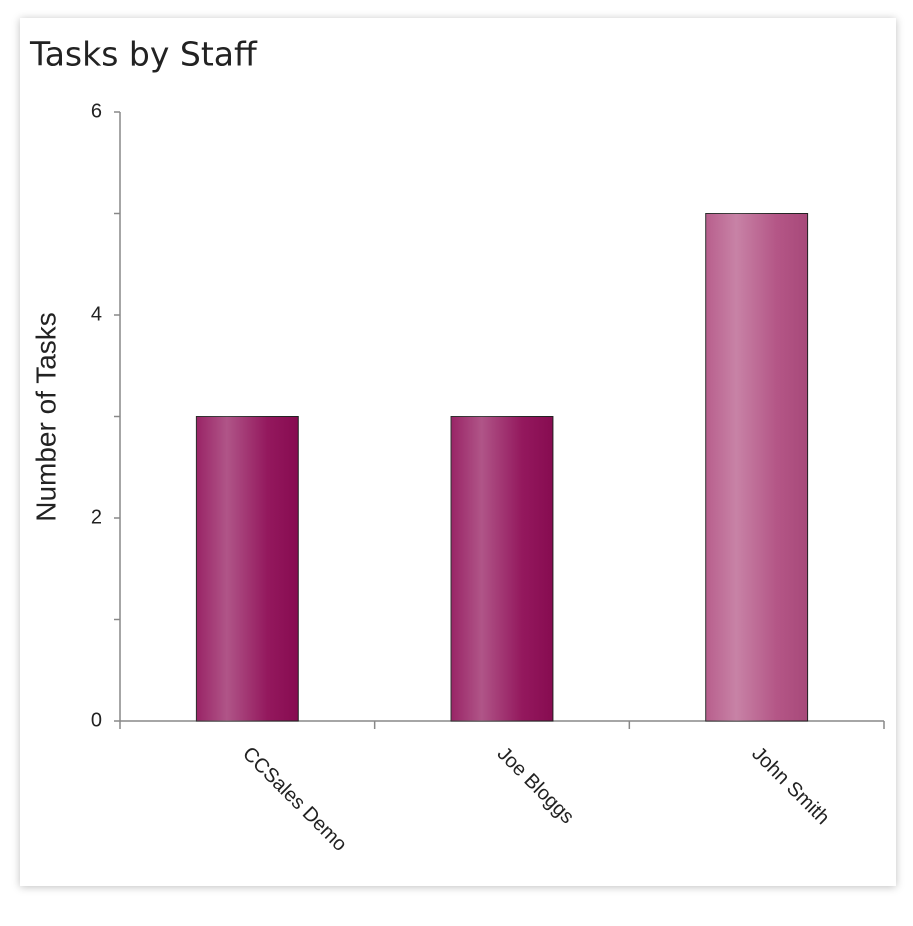 Image resolution: width=913 pixels, height=926 pixels. I want to click on x-tick-label: Joe Bloggs, so click(536, 786).